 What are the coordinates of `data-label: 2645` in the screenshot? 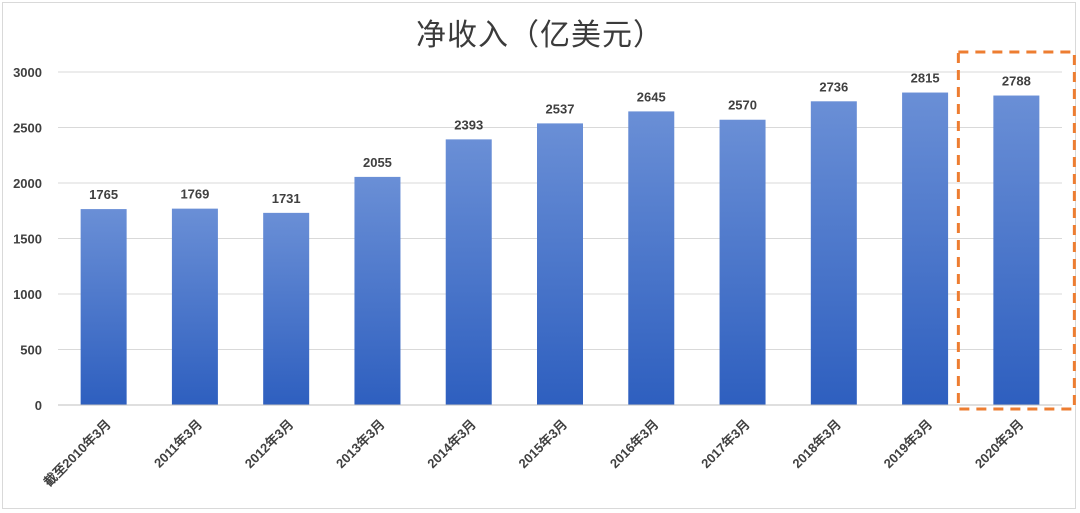 It's located at (651, 96).